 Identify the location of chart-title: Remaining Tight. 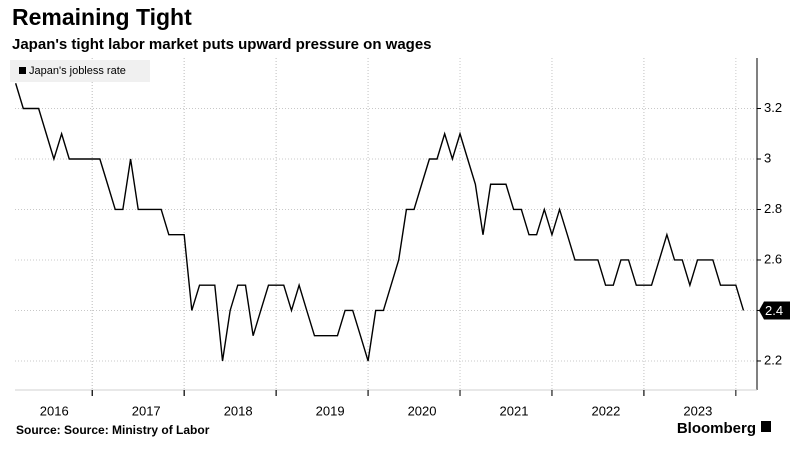
(102, 17).